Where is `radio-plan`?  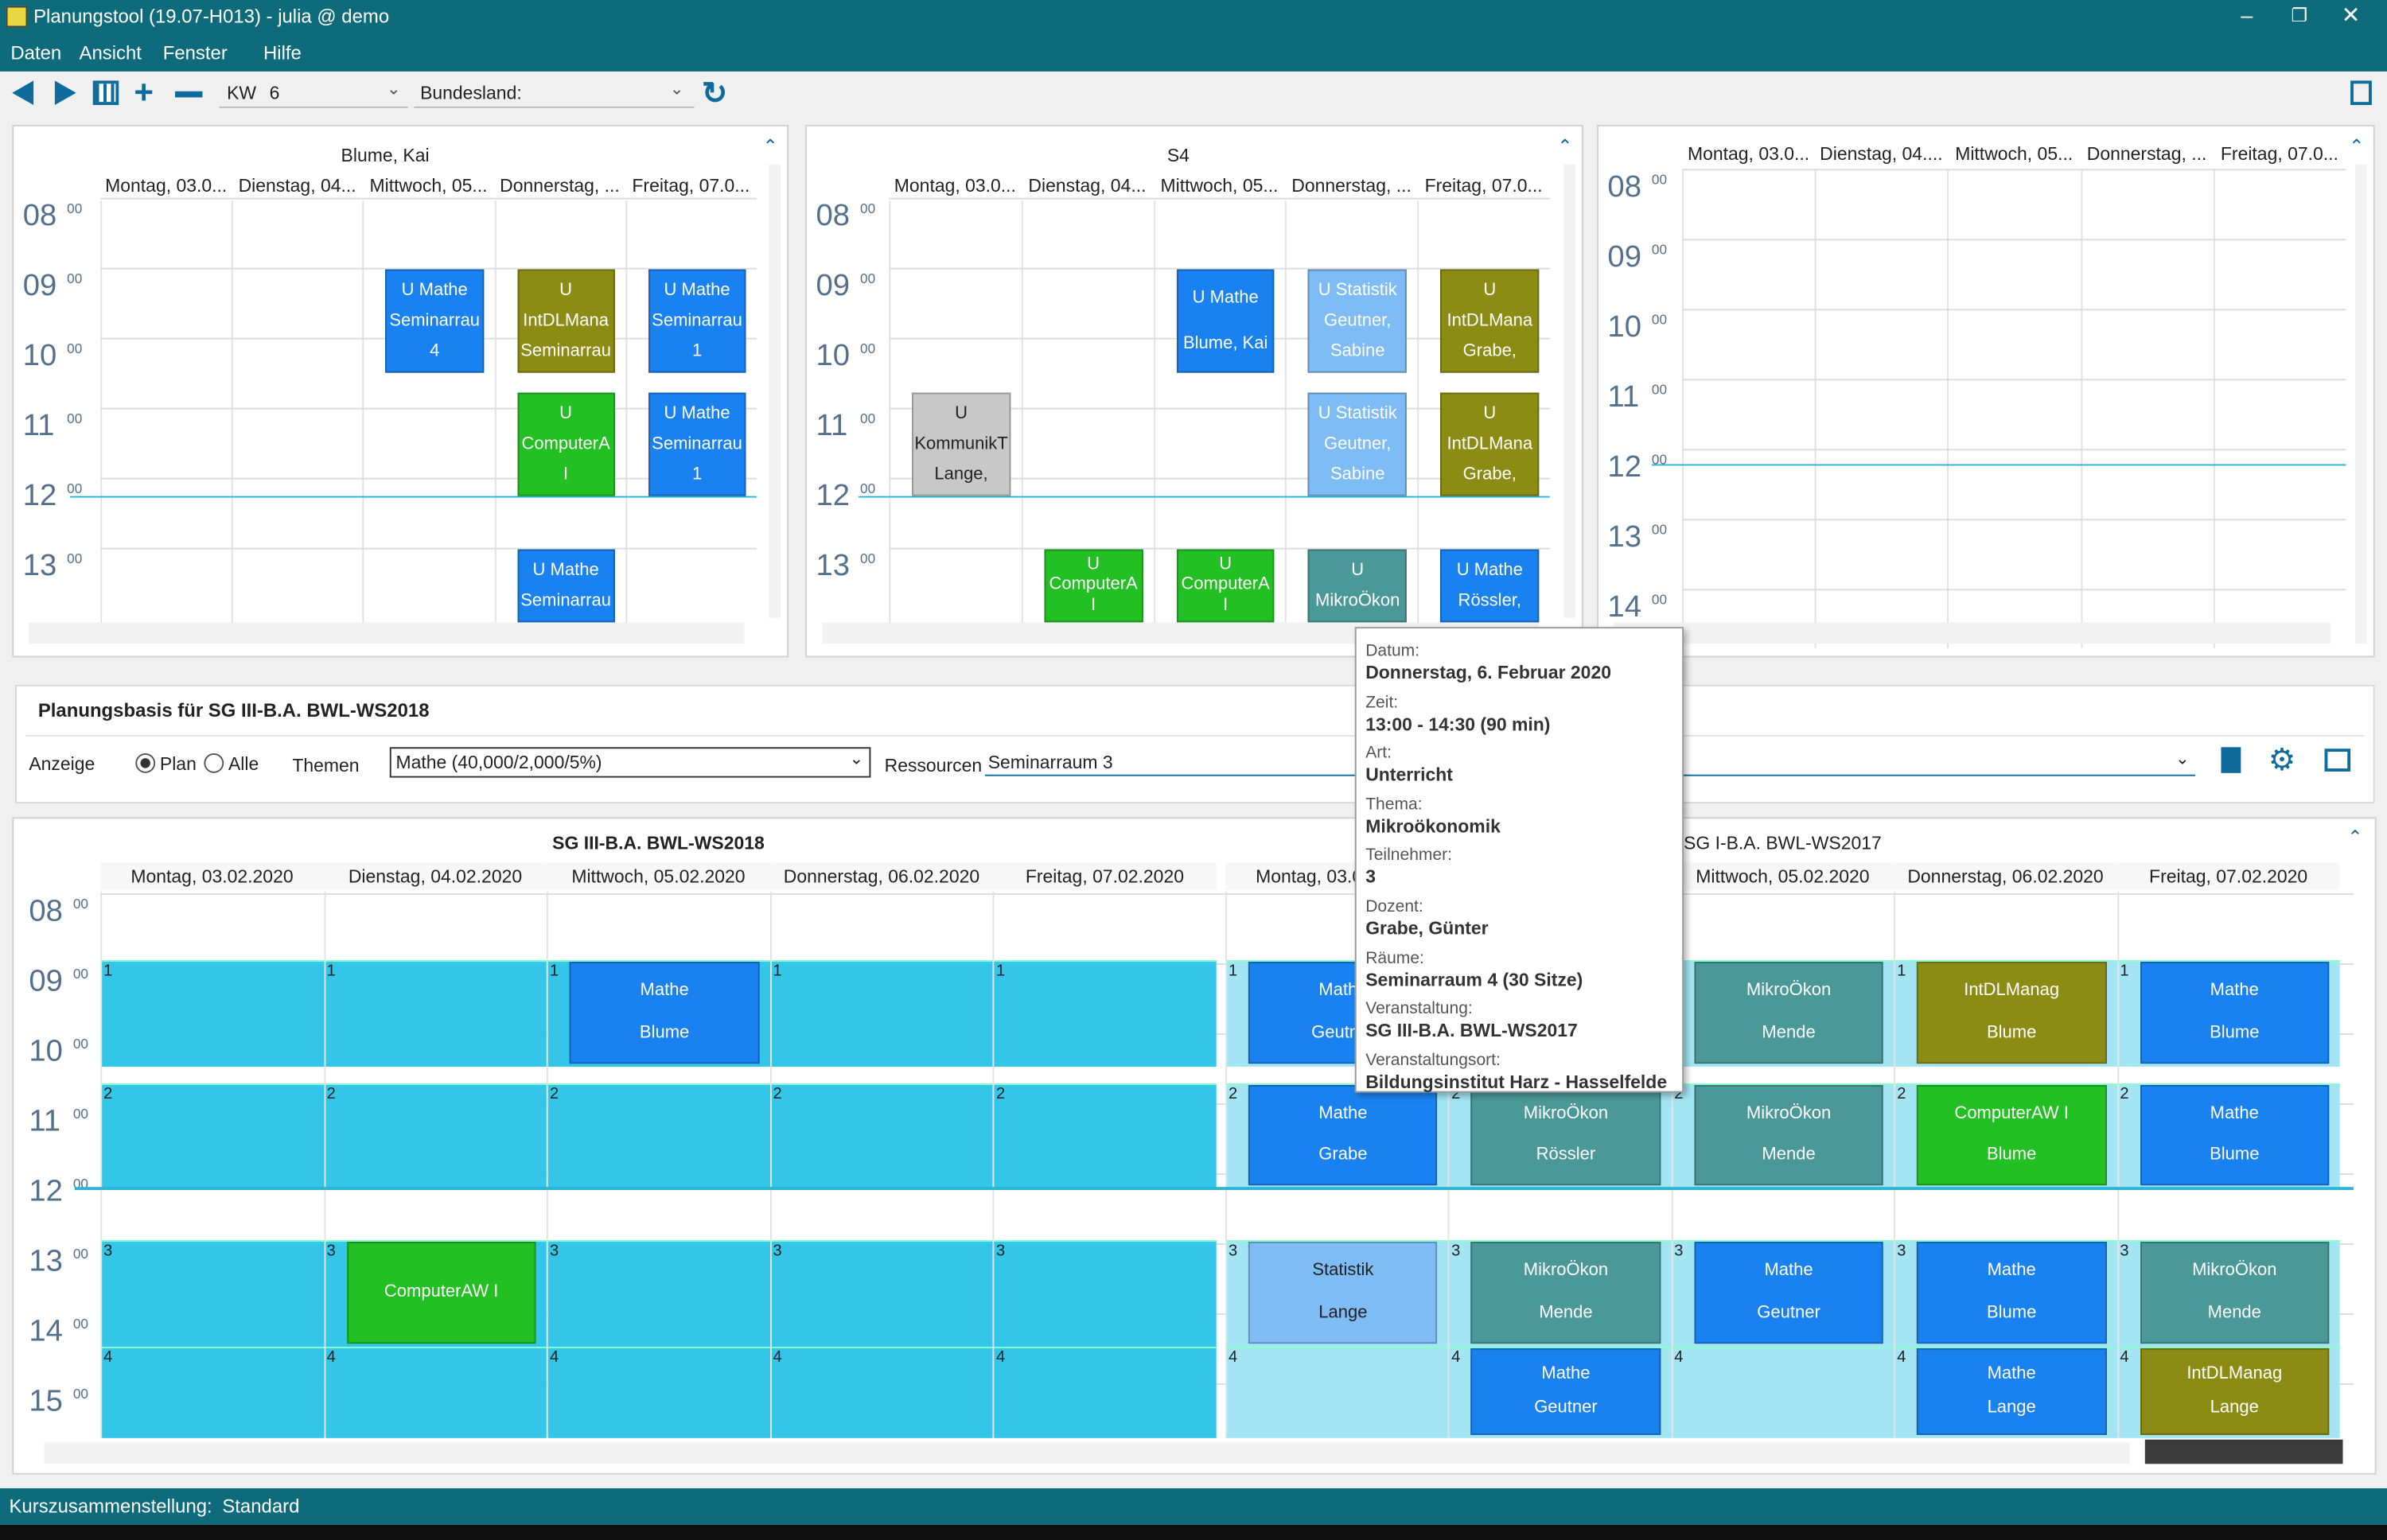 radio-plan is located at coordinates (145, 762).